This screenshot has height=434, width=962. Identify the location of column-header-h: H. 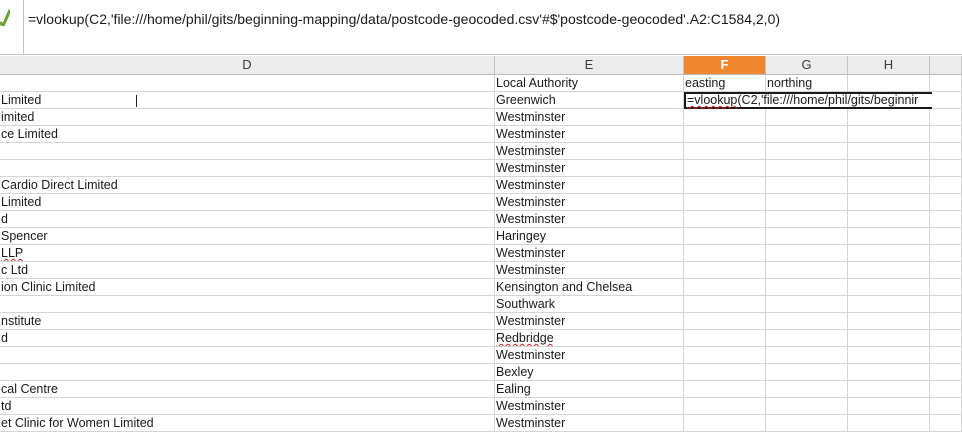
(889, 65).